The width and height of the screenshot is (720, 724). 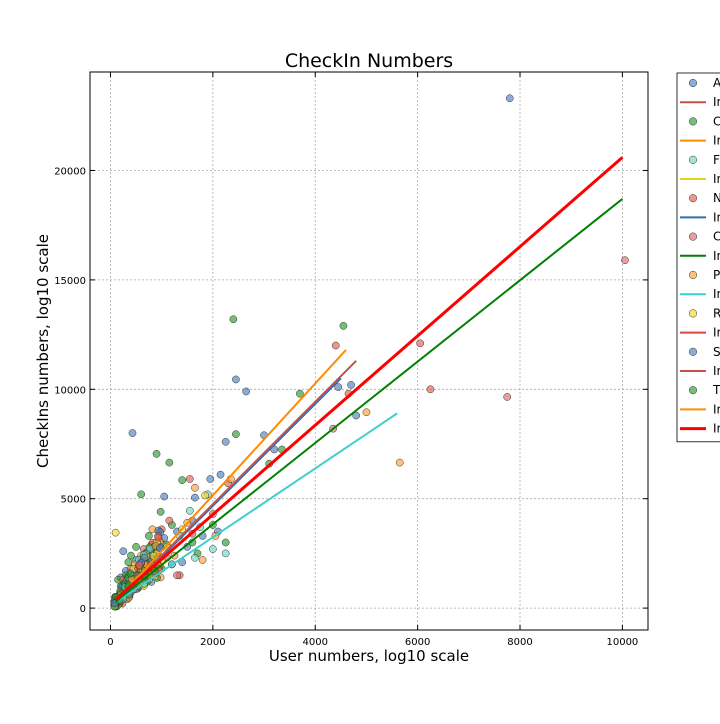 What do you see at coordinates (83, 609) in the screenshot?
I see `y-tick-label: 0` at bounding box center [83, 609].